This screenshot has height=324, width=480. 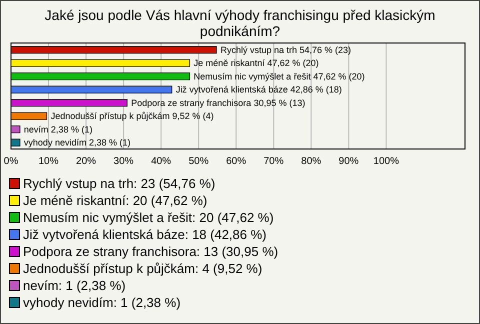 What do you see at coordinates (286, 49) in the screenshot?
I see `data-label: Rychlý vstup na trh 54,76 % (23)` at bounding box center [286, 49].